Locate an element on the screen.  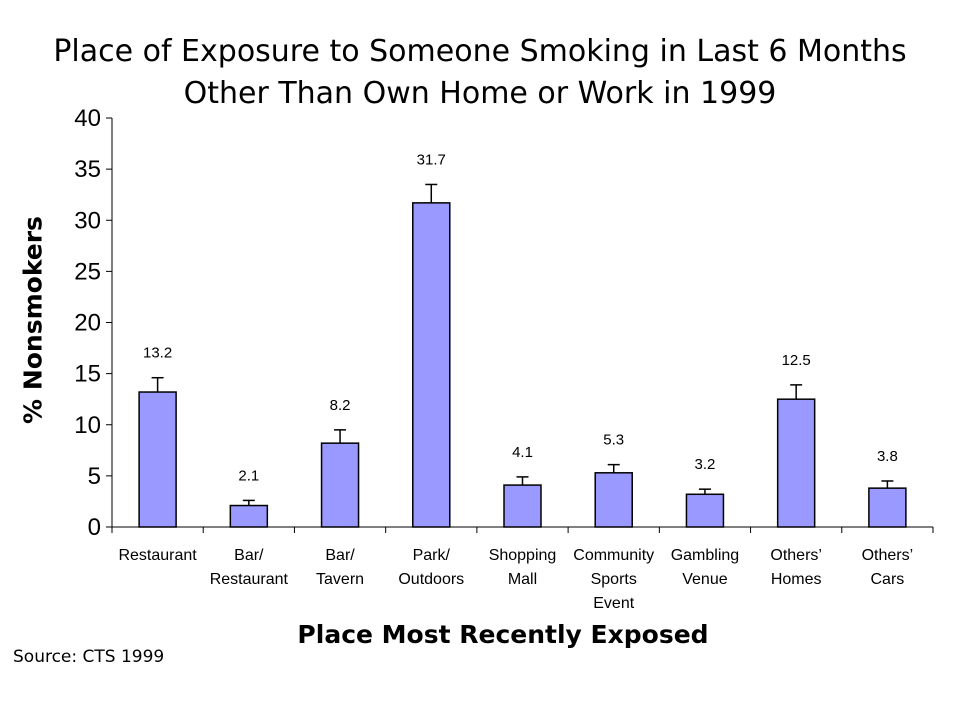
data-label: 3.8 is located at coordinates (887, 456).